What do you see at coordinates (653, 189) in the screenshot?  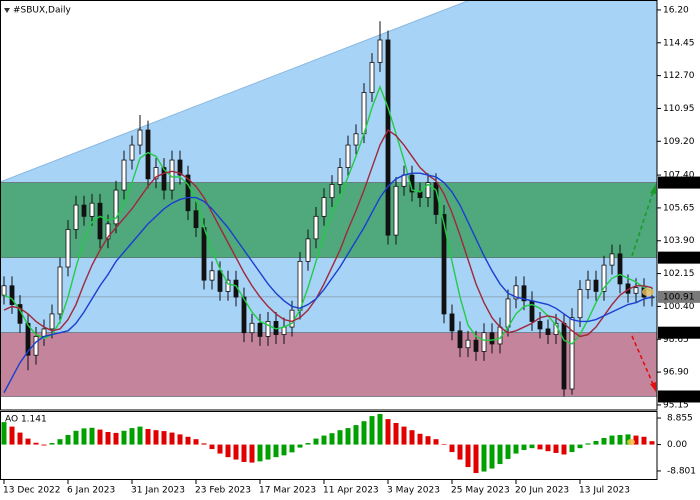 I see `up-arrow-head` at bounding box center [653, 189].